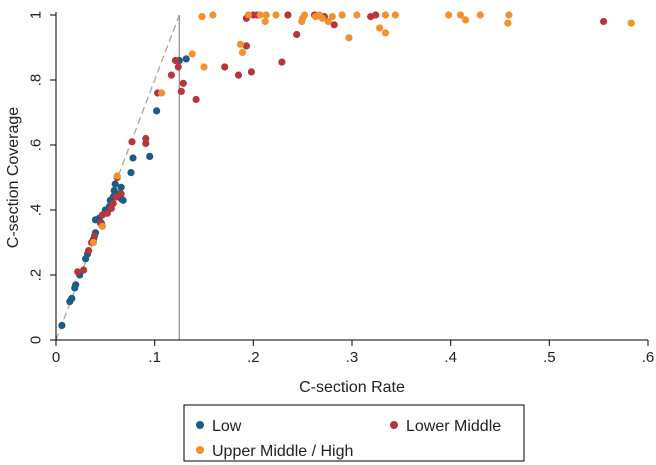  What do you see at coordinates (36, 340) in the screenshot?
I see `y-tick-label: 0` at bounding box center [36, 340].